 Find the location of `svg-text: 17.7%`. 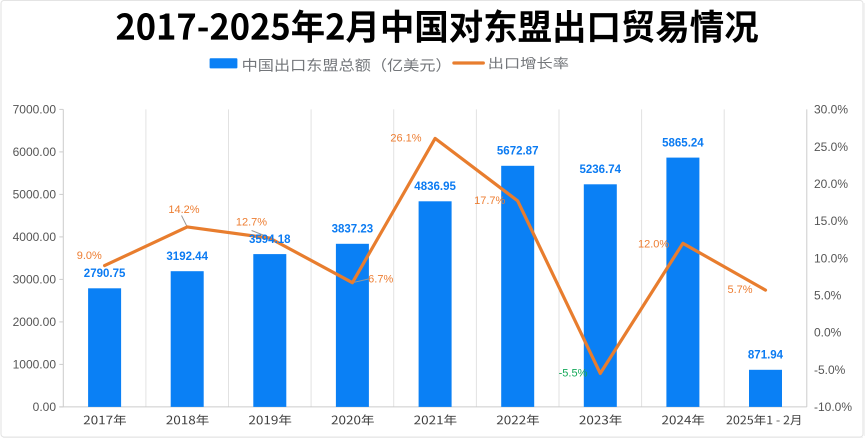

svg-text: 17.7% is located at coordinates (489, 201).